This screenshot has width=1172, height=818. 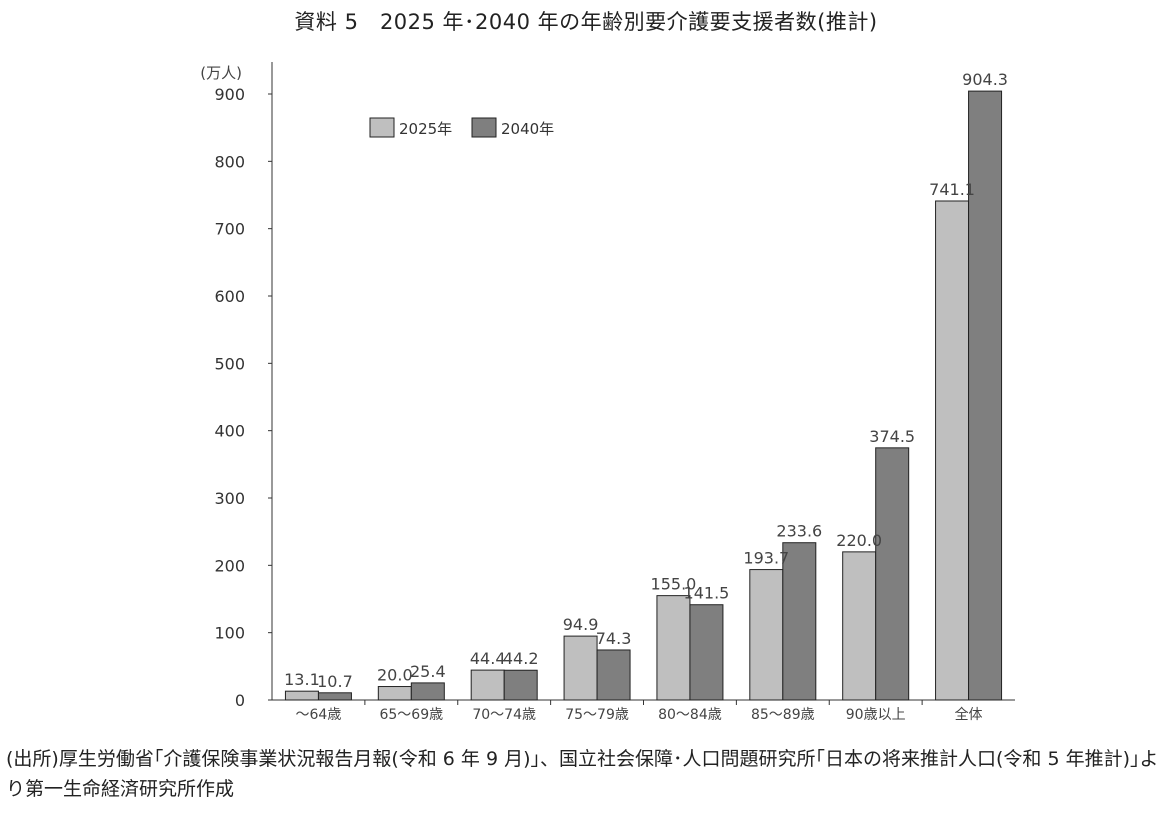 I want to click on bar-2025年-0, so click(x=301, y=695).